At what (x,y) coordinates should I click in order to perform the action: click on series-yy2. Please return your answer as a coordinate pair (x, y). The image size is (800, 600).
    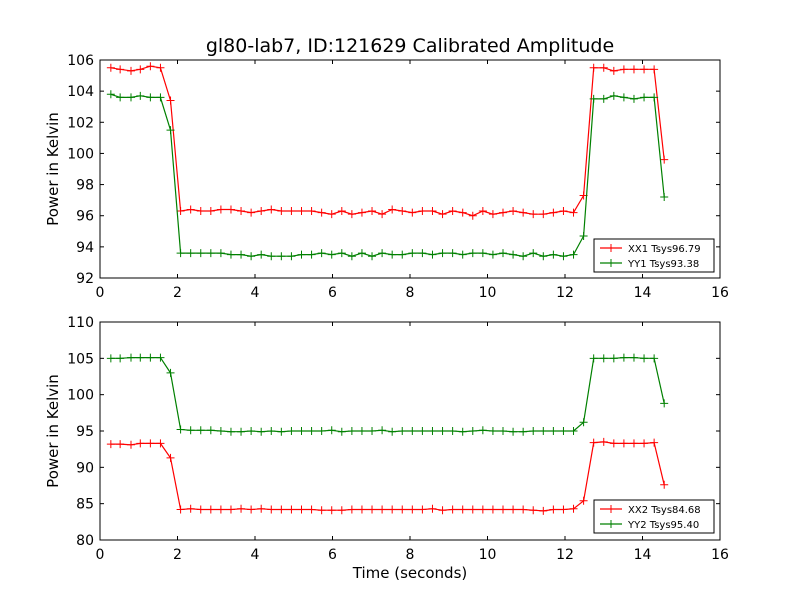
    Looking at the image, I should click on (387, 394).